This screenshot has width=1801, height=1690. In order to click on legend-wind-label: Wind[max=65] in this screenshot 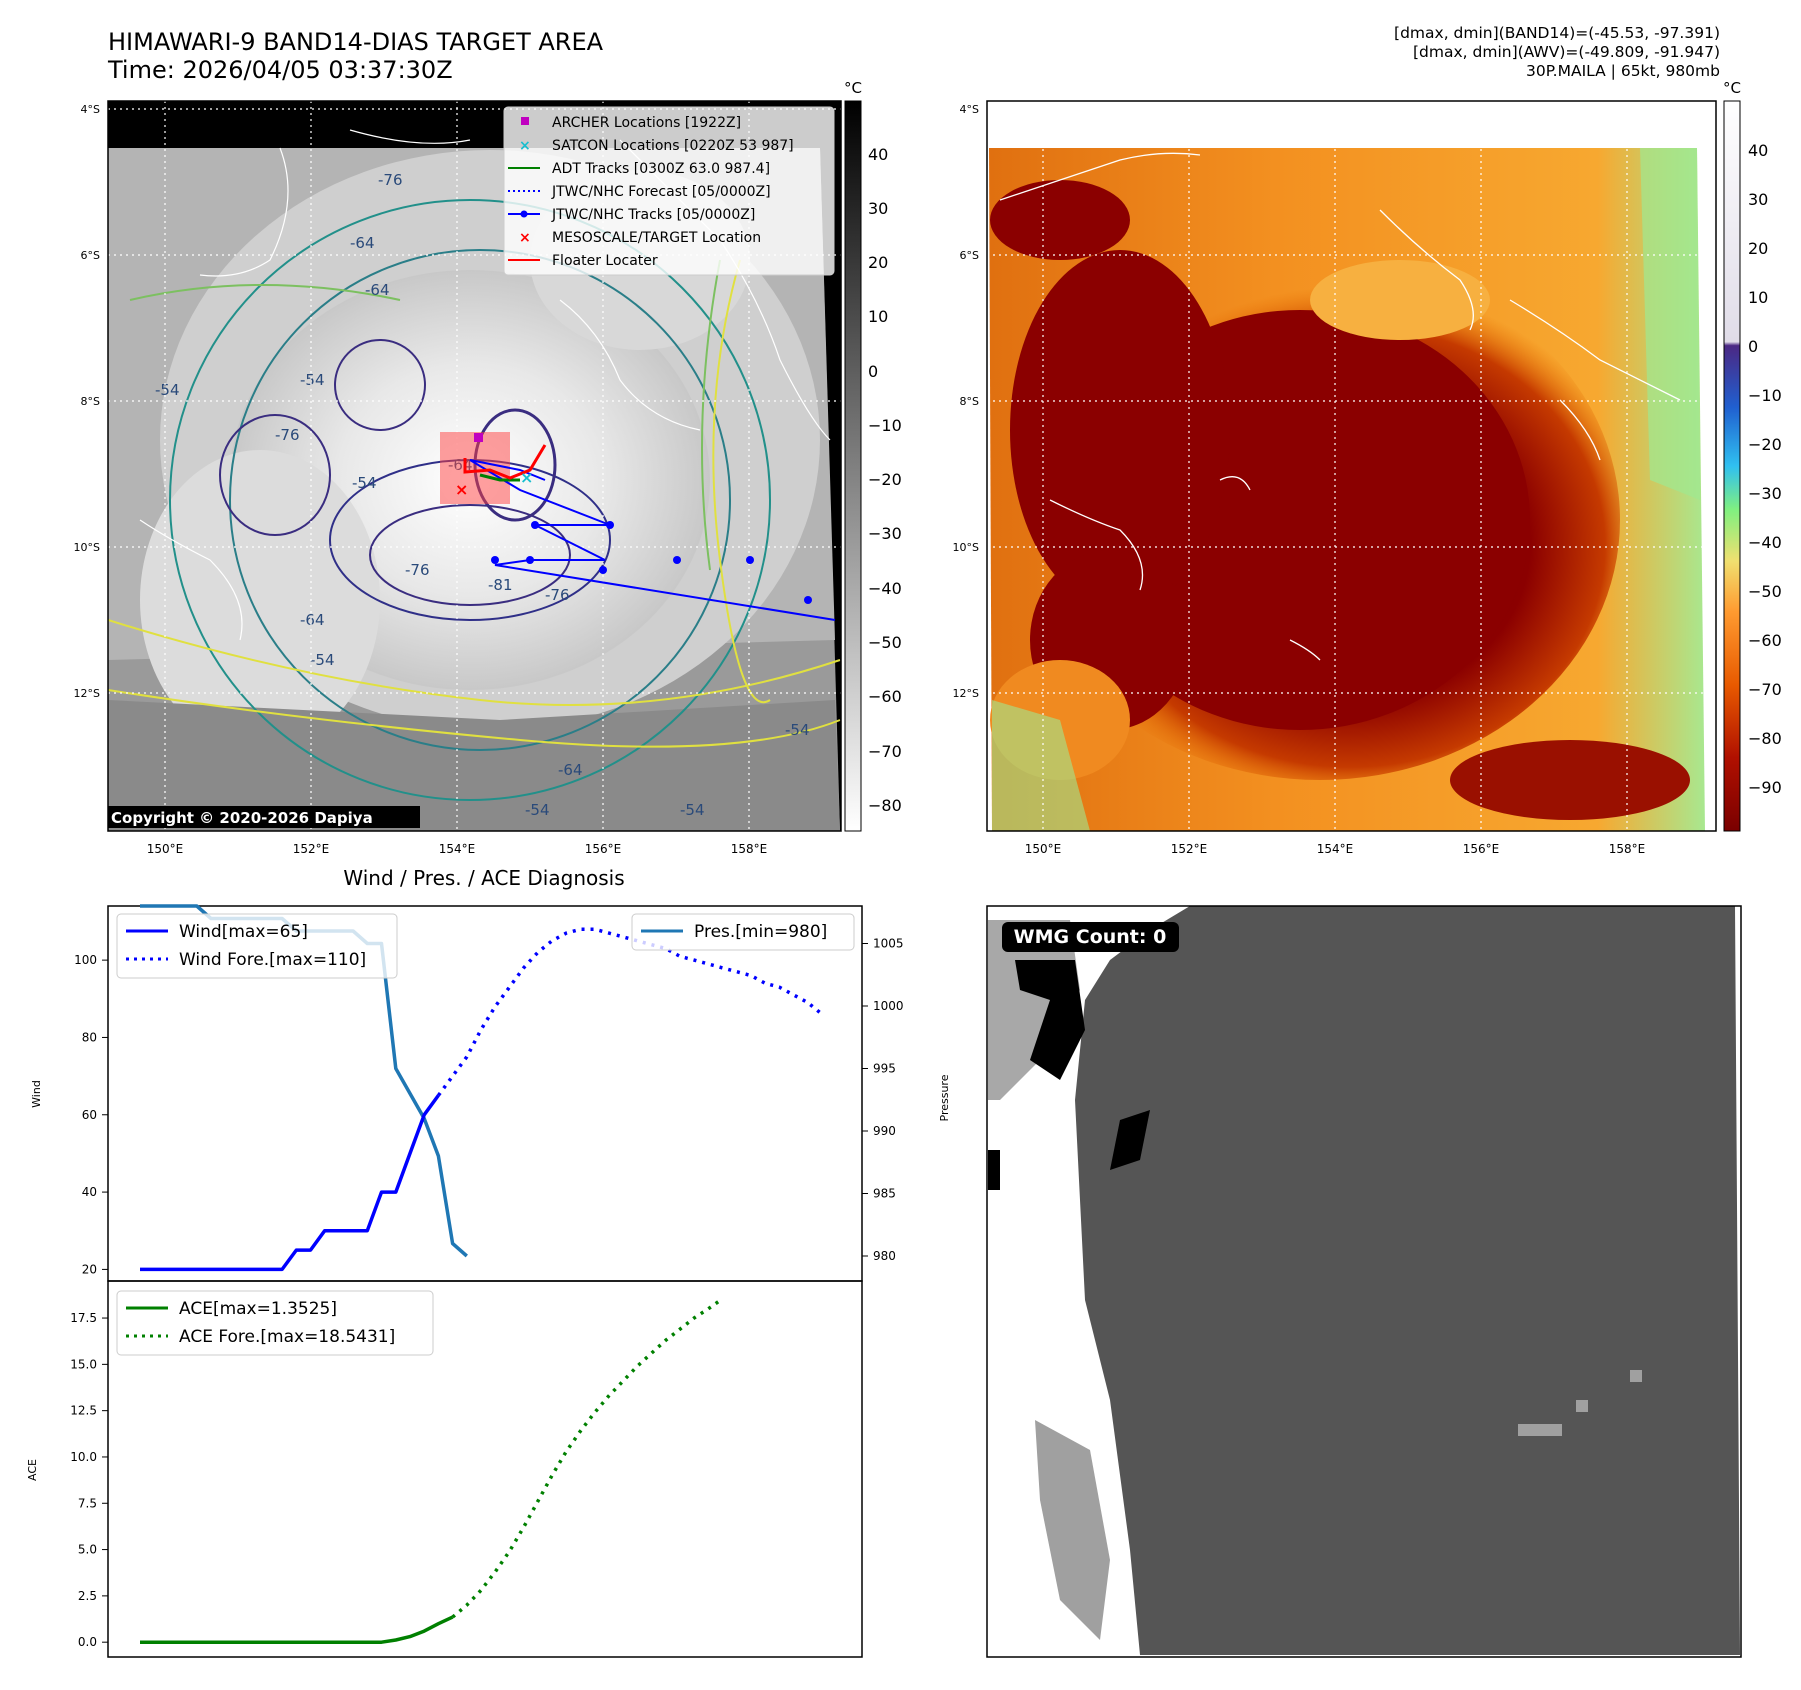, I will do `click(243, 932)`.